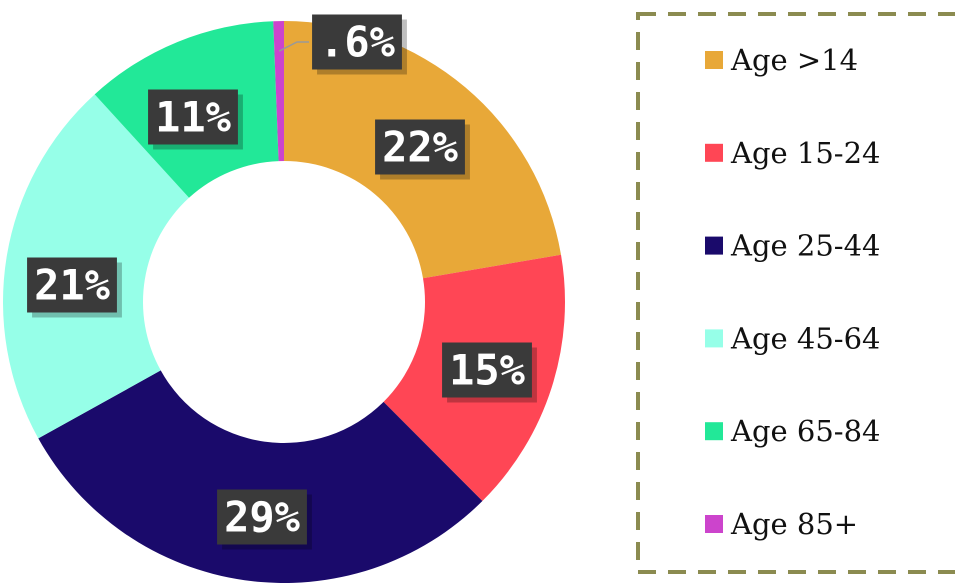  I want to click on data-label-text: .6%, so click(357, 42).